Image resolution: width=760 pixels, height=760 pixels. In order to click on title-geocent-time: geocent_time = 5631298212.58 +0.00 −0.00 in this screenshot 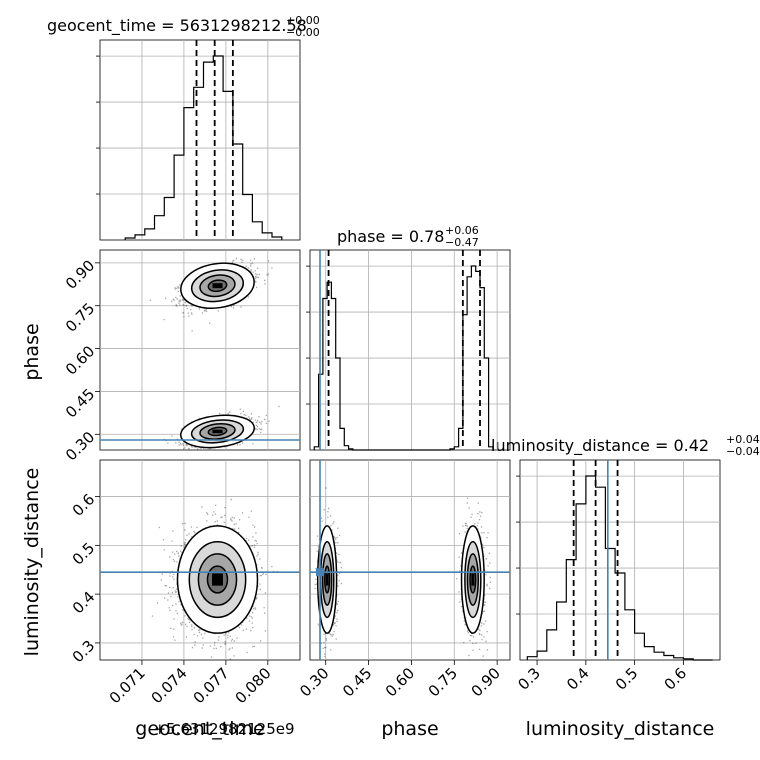, I will do `click(183, 26)`.